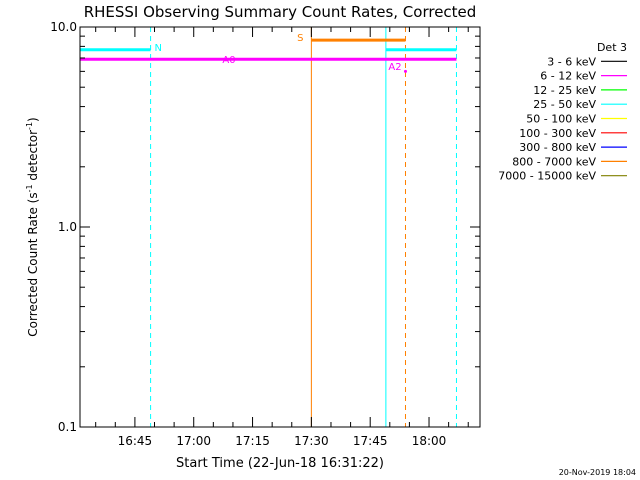 This screenshot has height=480, width=640. Describe the element at coordinates (135, 441) in the screenshot. I see `x-tick-label: 16:45` at that location.